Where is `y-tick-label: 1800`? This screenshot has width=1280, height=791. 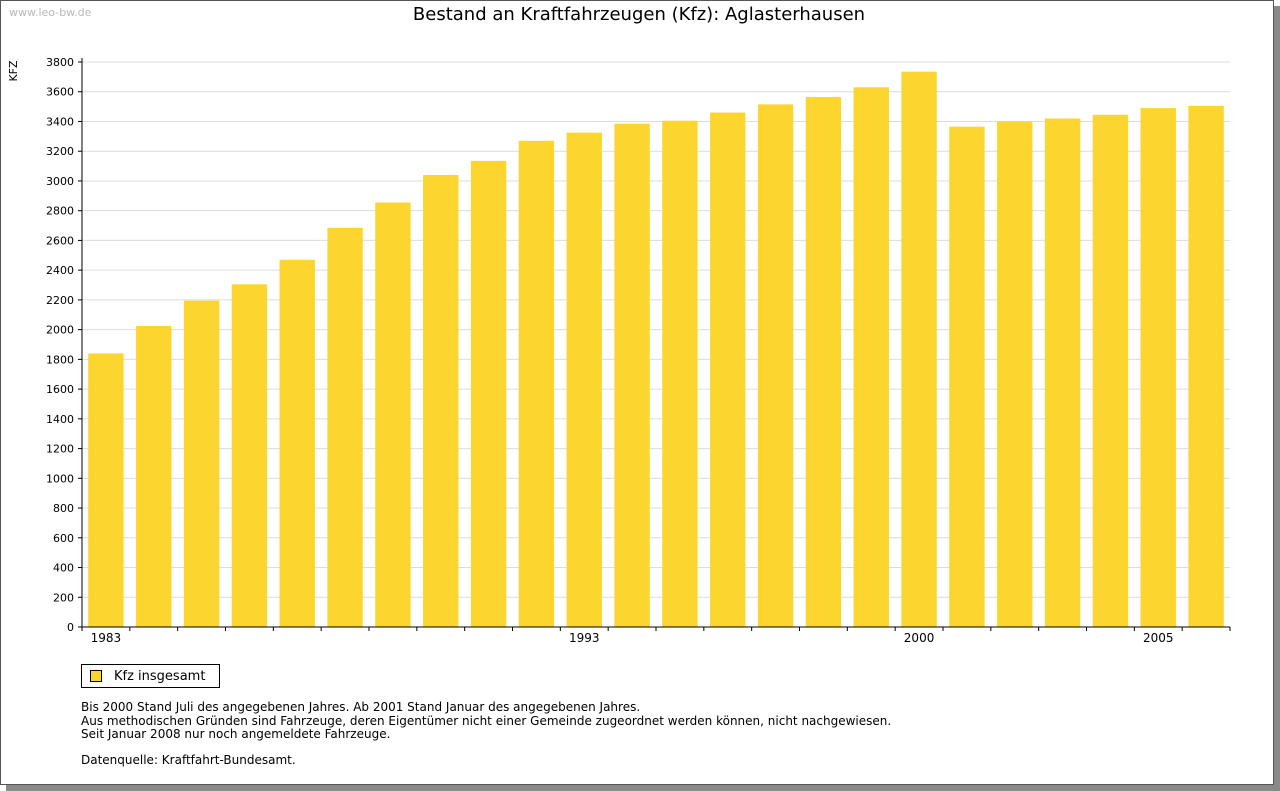
y-tick-label: 1800 is located at coordinates (60, 359).